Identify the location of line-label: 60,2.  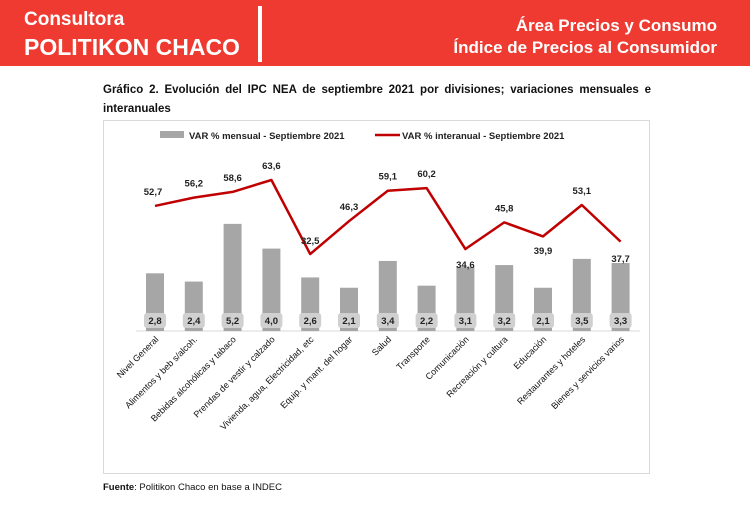
(426, 174).